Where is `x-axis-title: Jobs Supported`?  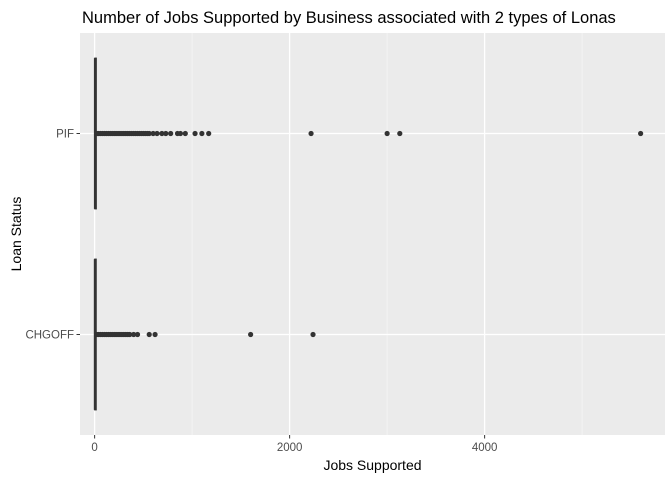 x-axis-title: Jobs Supported is located at coordinates (372, 465).